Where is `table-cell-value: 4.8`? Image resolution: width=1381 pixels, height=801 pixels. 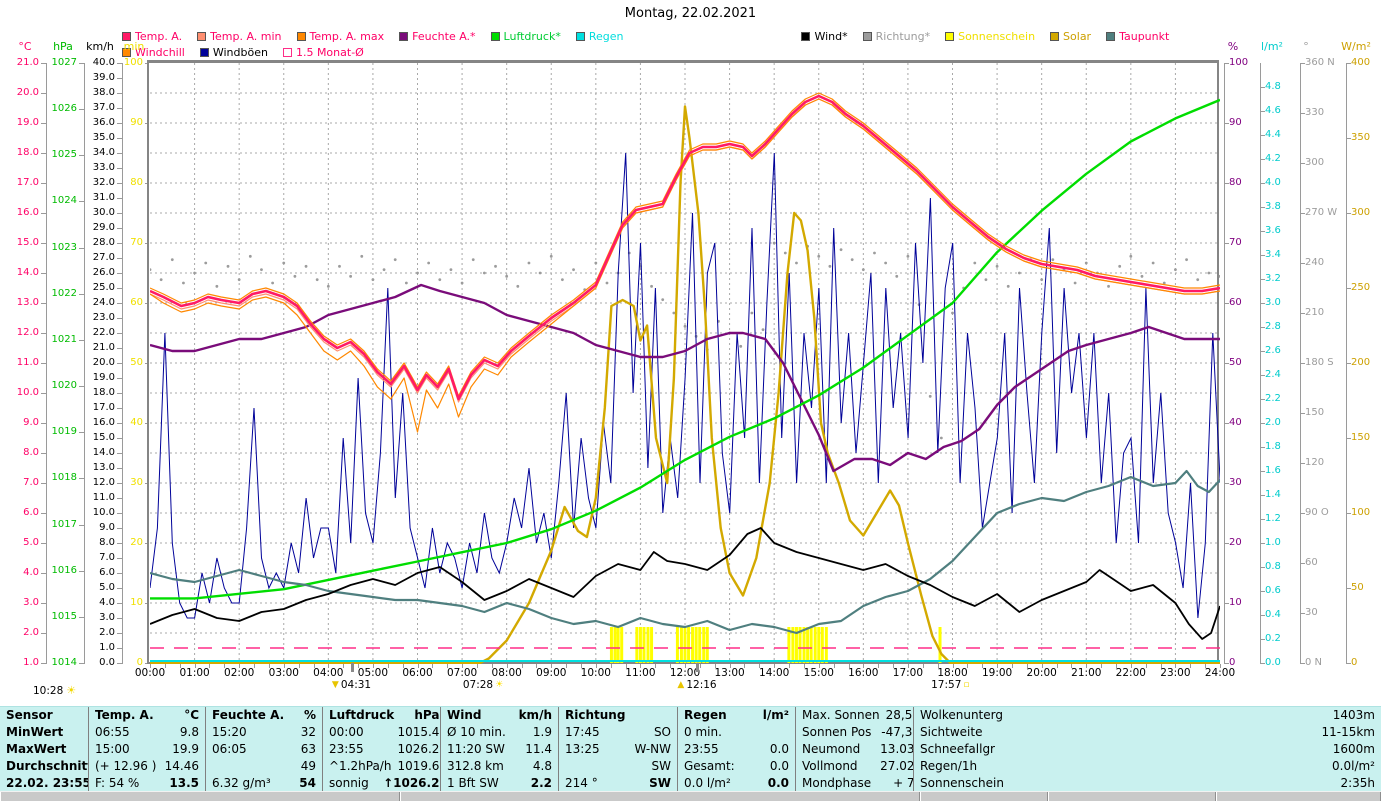
table-cell-value: 4.8 is located at coordinates (542, 766).